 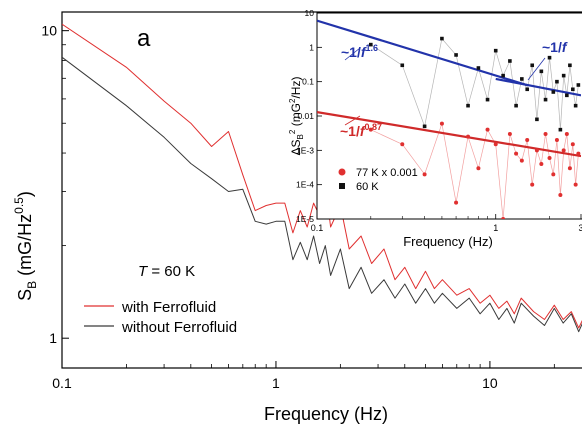 What do you see at coordinates (364, 52) in the screenshot?
I see `fit-label-1-6-f: f` at bounding box center [364, 52].